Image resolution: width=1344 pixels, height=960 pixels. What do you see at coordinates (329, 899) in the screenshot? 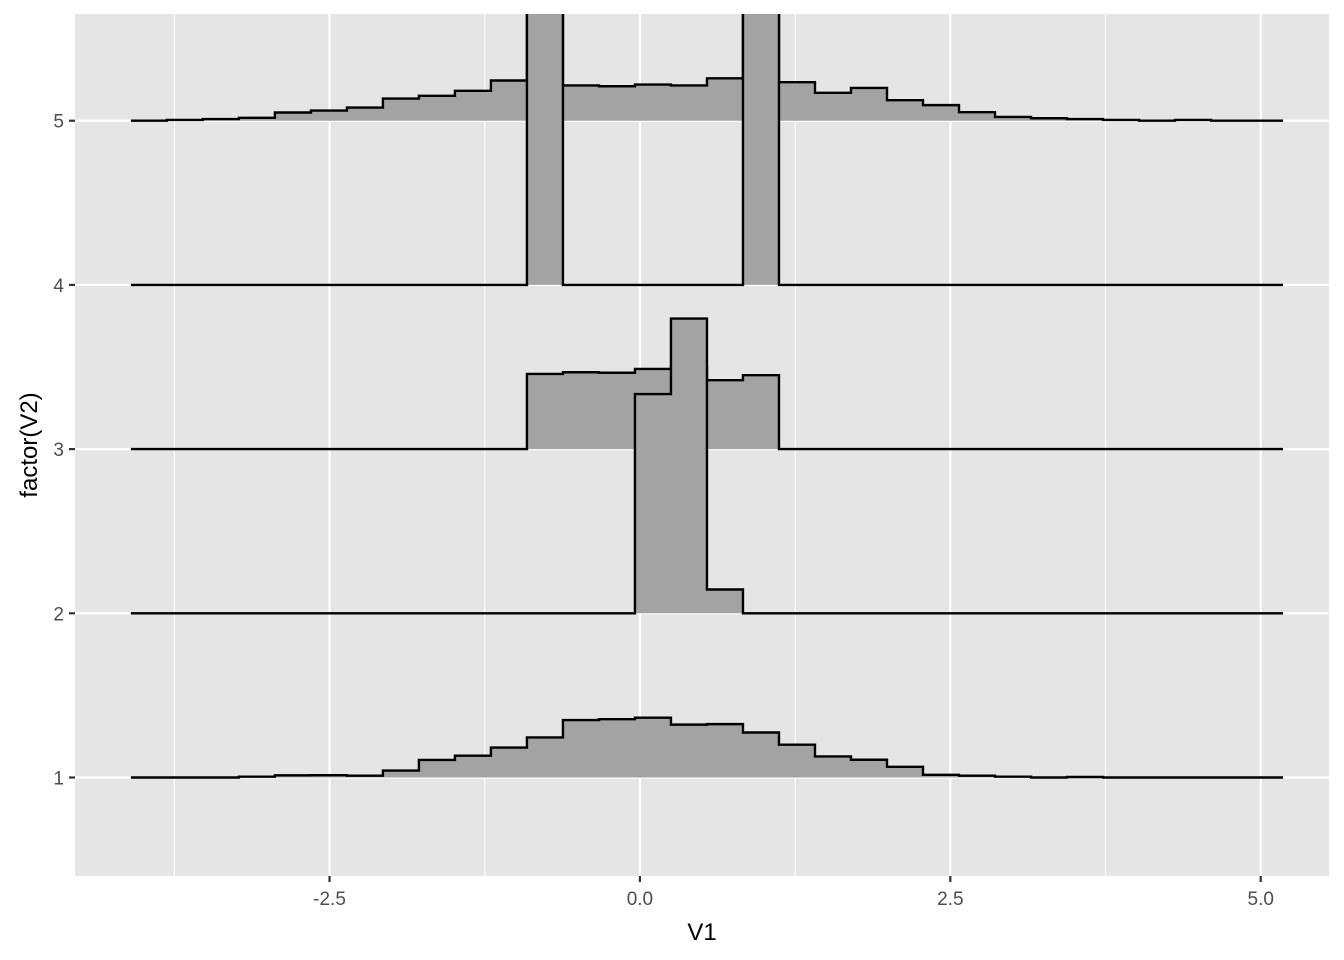
I see `x-tick-label: -2.5` at bounding box center [329, 899].